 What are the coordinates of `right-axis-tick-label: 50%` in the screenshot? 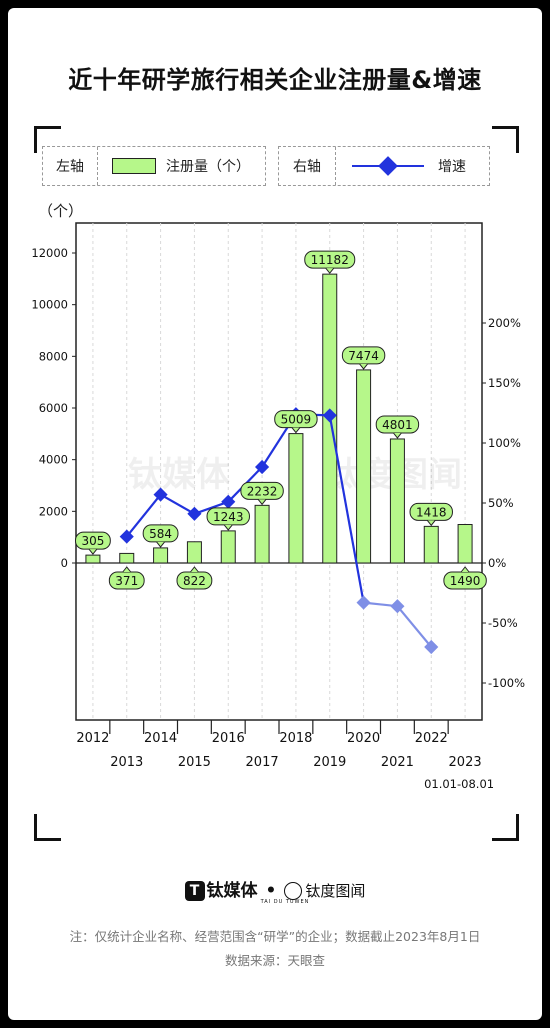 It's located at (501, 503).